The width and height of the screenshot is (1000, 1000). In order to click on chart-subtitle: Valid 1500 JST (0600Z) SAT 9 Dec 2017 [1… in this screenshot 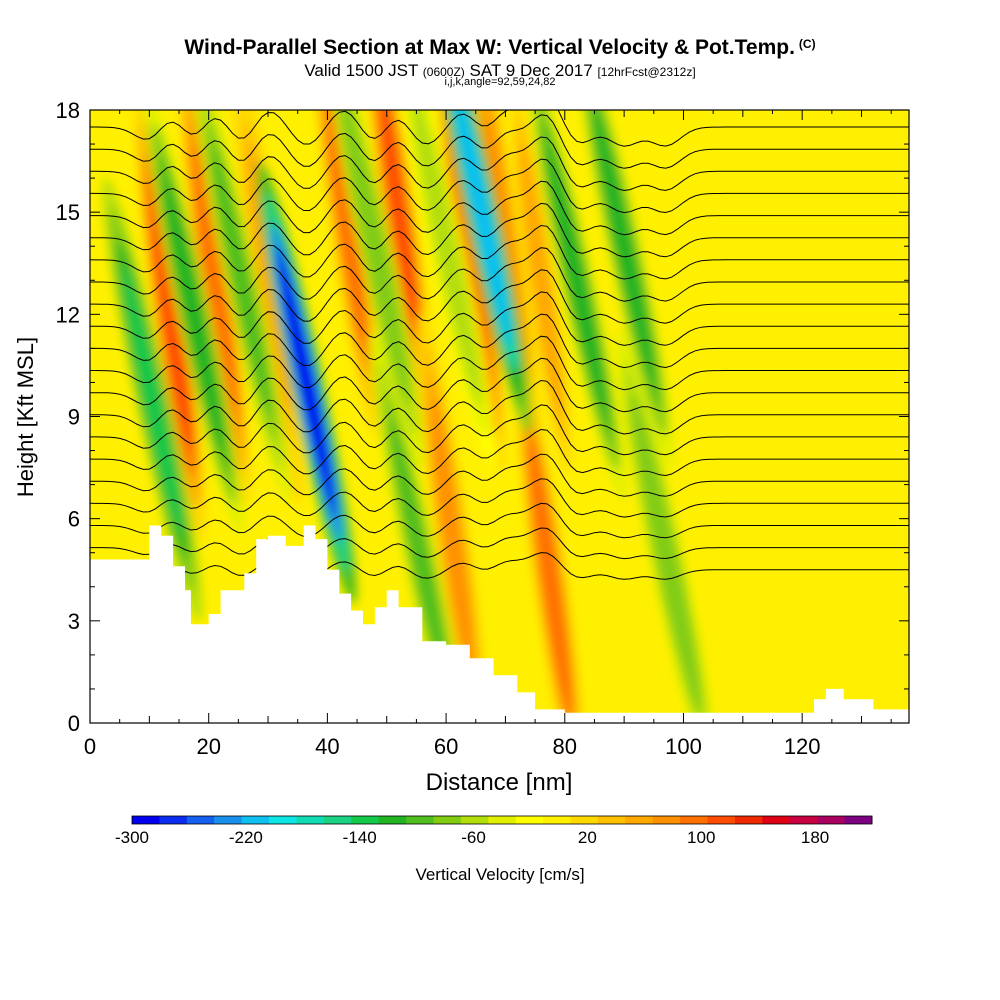, I will do `click(500, 71)`.